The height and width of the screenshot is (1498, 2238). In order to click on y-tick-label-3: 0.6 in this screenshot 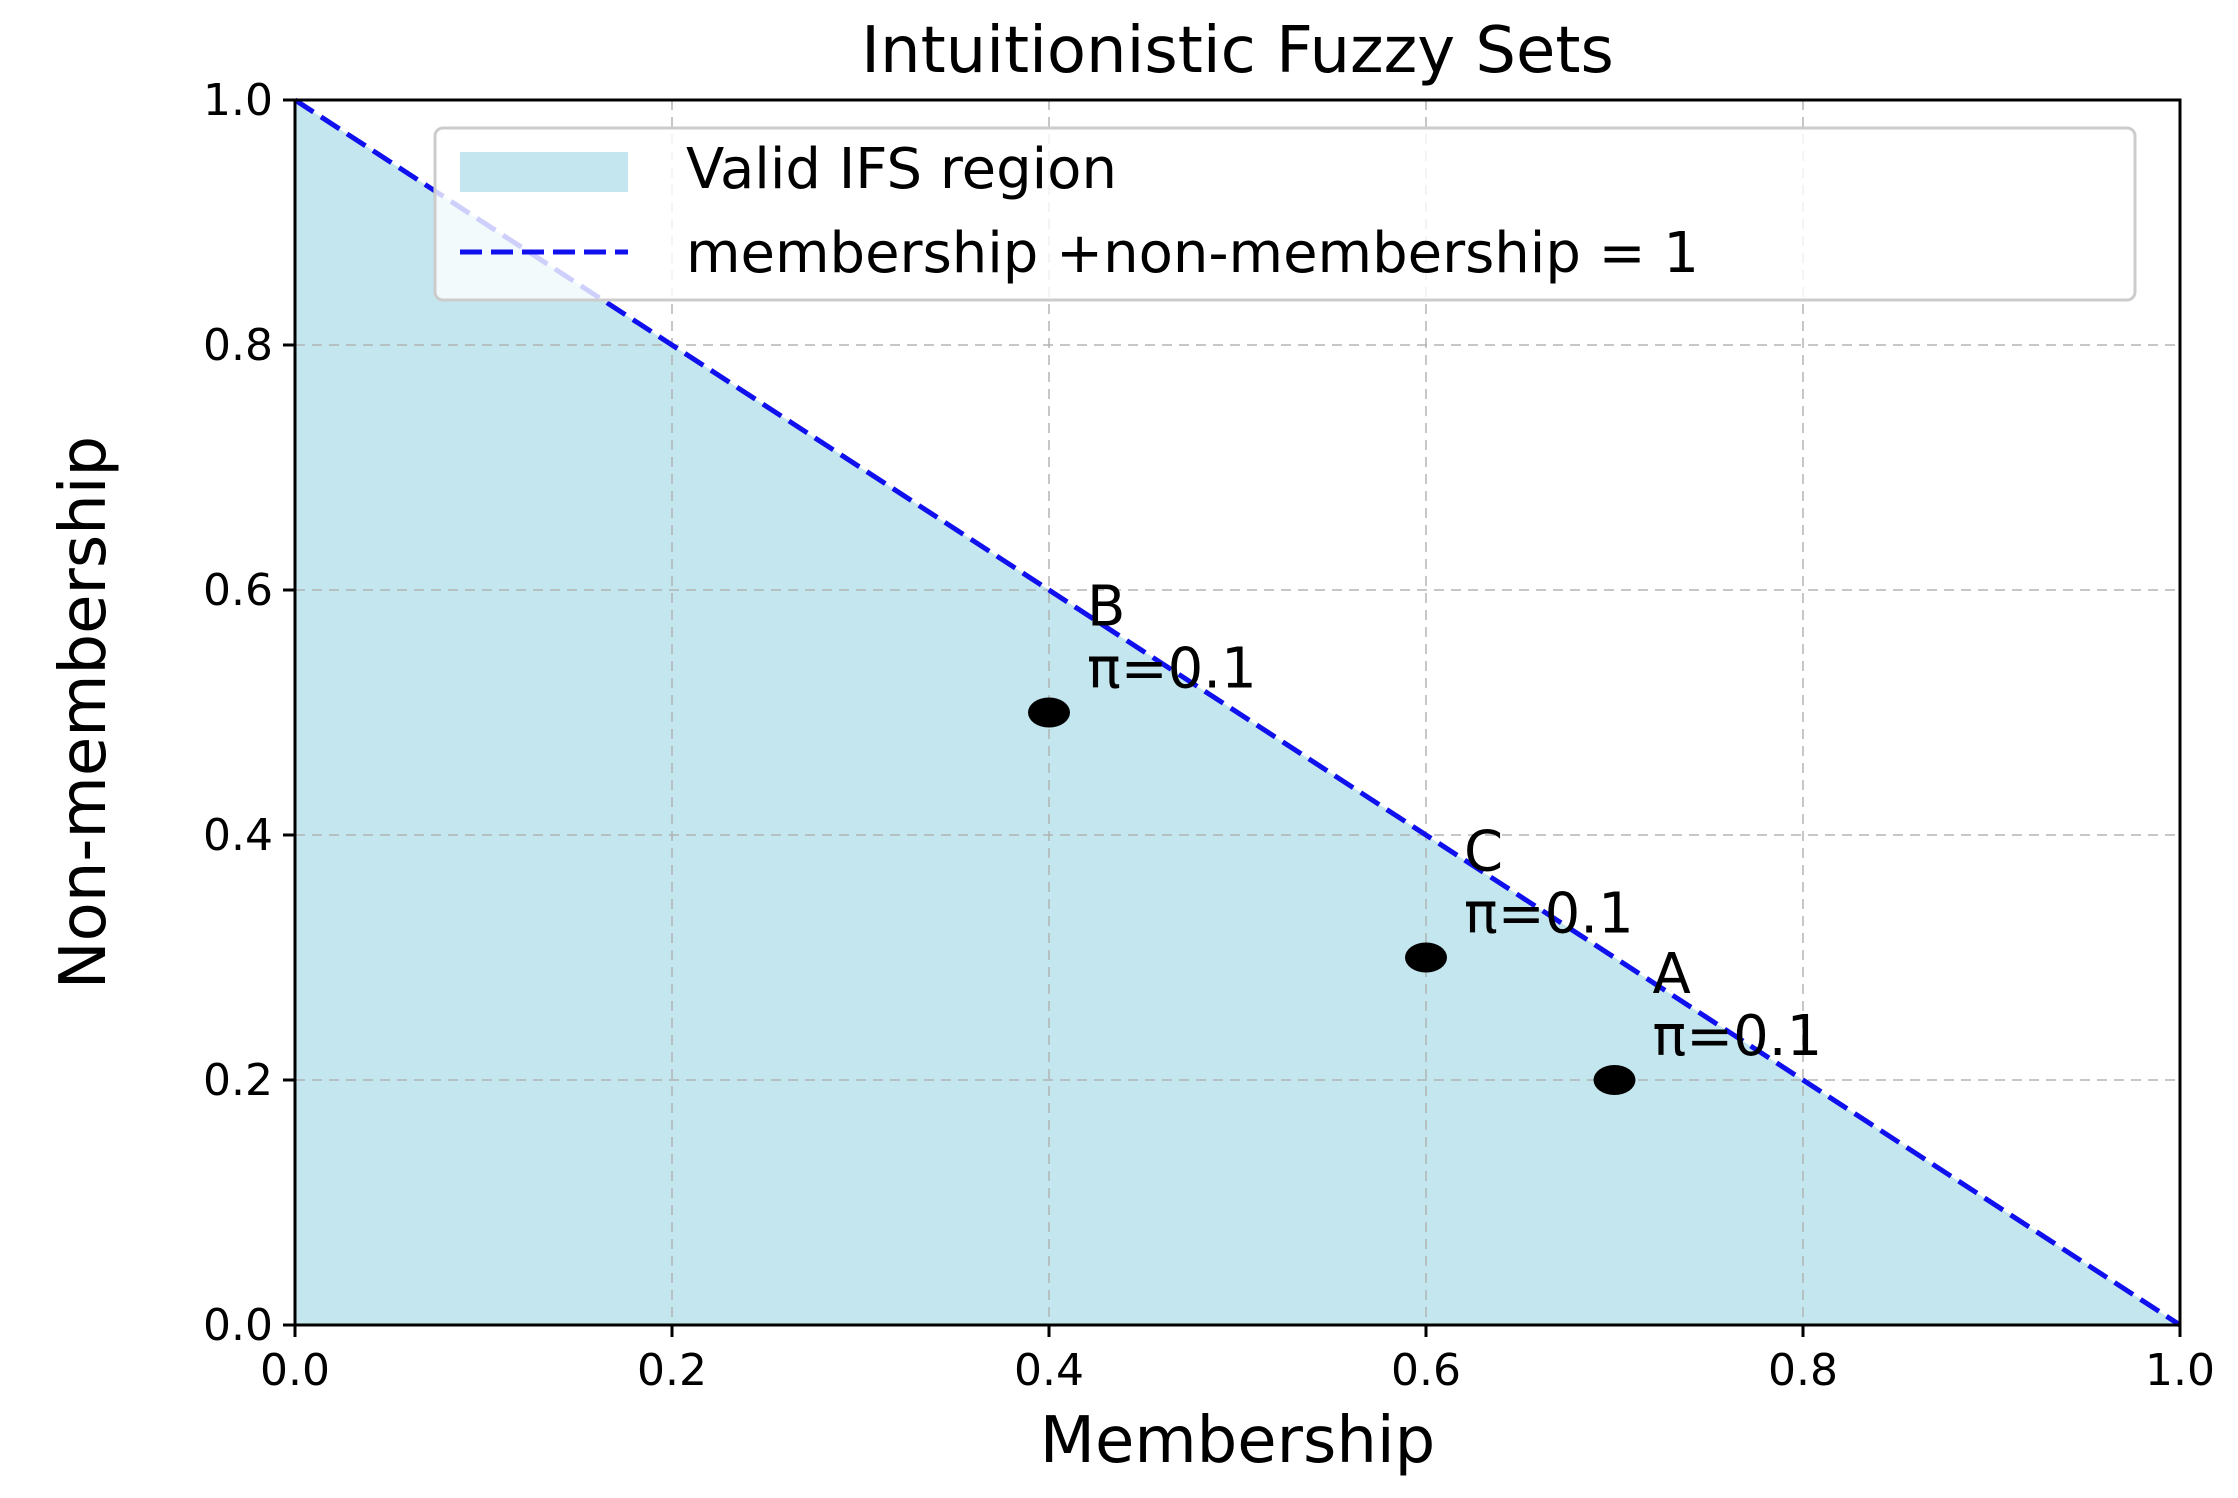, I will do `click(238, 590)`.